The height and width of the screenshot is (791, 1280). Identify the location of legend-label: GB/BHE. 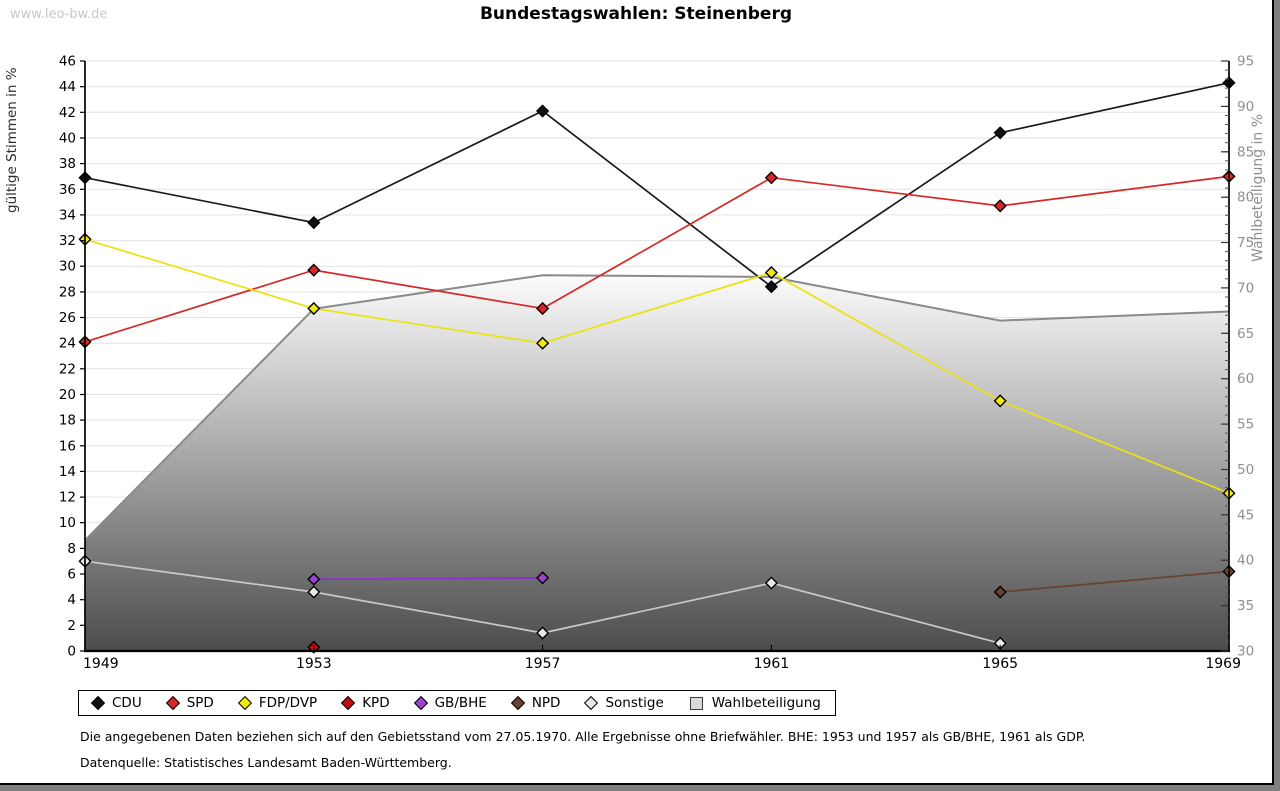
(460, 703).